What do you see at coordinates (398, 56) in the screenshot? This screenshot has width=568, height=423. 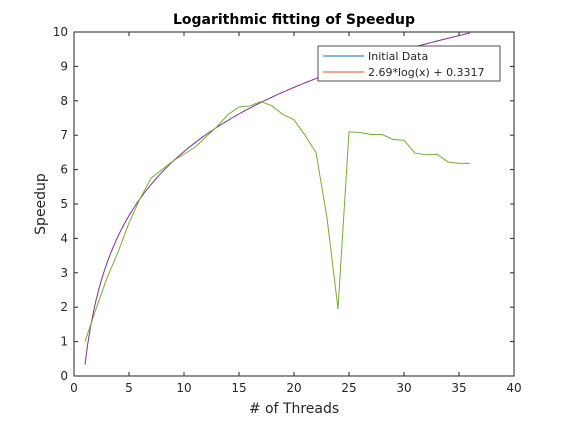 I see `legend-label-initial-data: Initial Data` at bounding box center [398, 56].